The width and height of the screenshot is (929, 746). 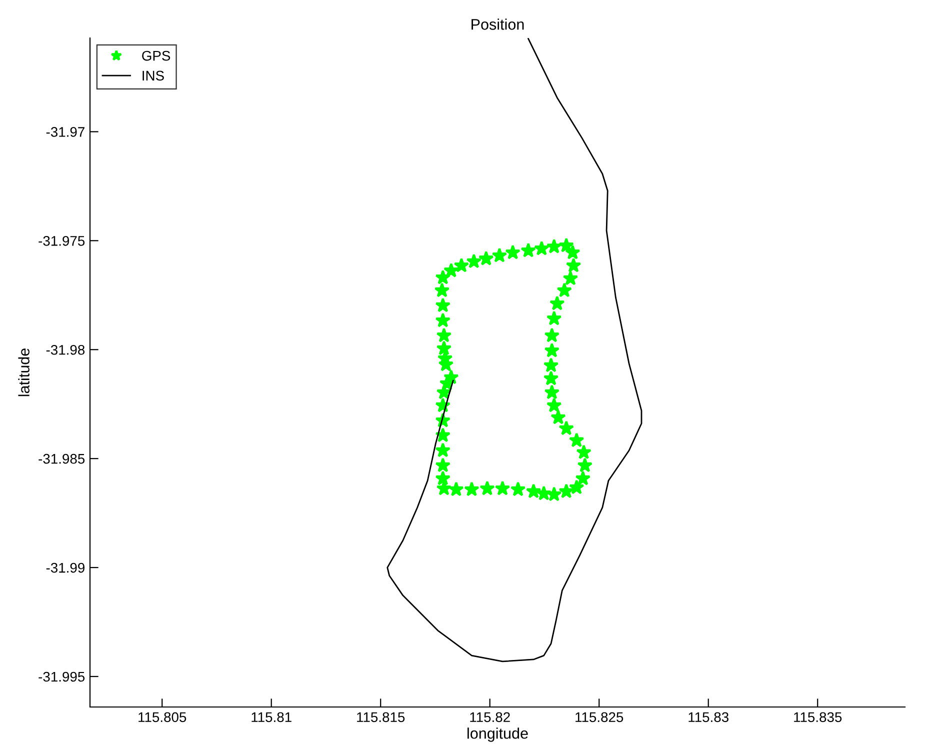 What do you see at coordinates (61, 677) in the screenshot?
I see `y-tick-label: -31.995` at bounding box center [61, 677].